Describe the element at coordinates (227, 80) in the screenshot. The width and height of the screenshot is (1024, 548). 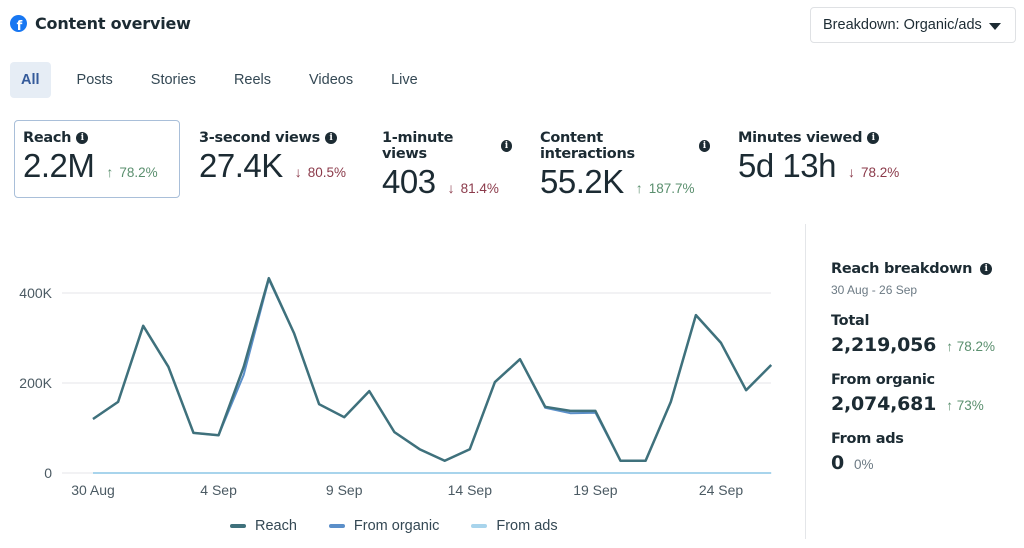
I see `content-type-tabs: All Posts Stories Reels Videos Live` at that location.